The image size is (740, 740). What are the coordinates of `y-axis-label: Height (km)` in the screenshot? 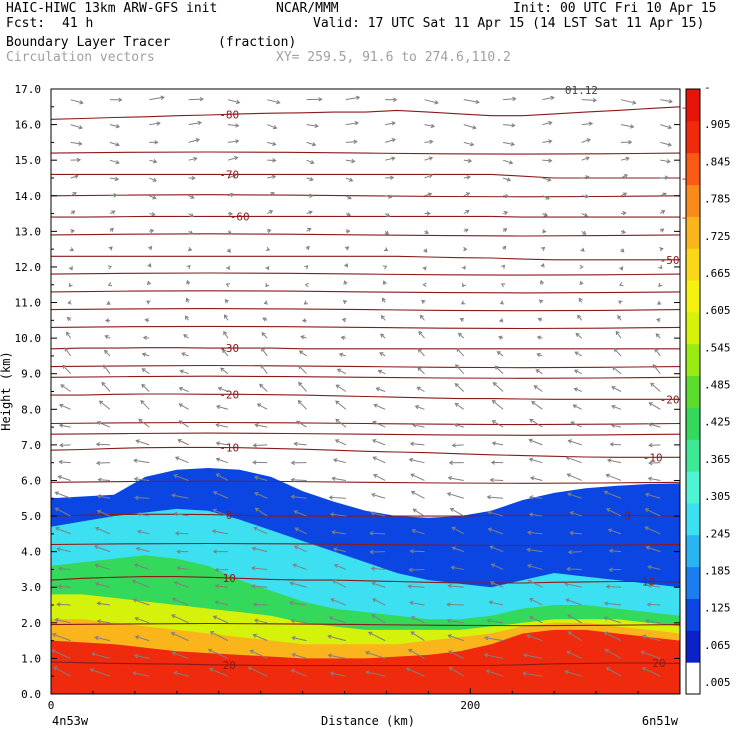 It's located at (6, 390).